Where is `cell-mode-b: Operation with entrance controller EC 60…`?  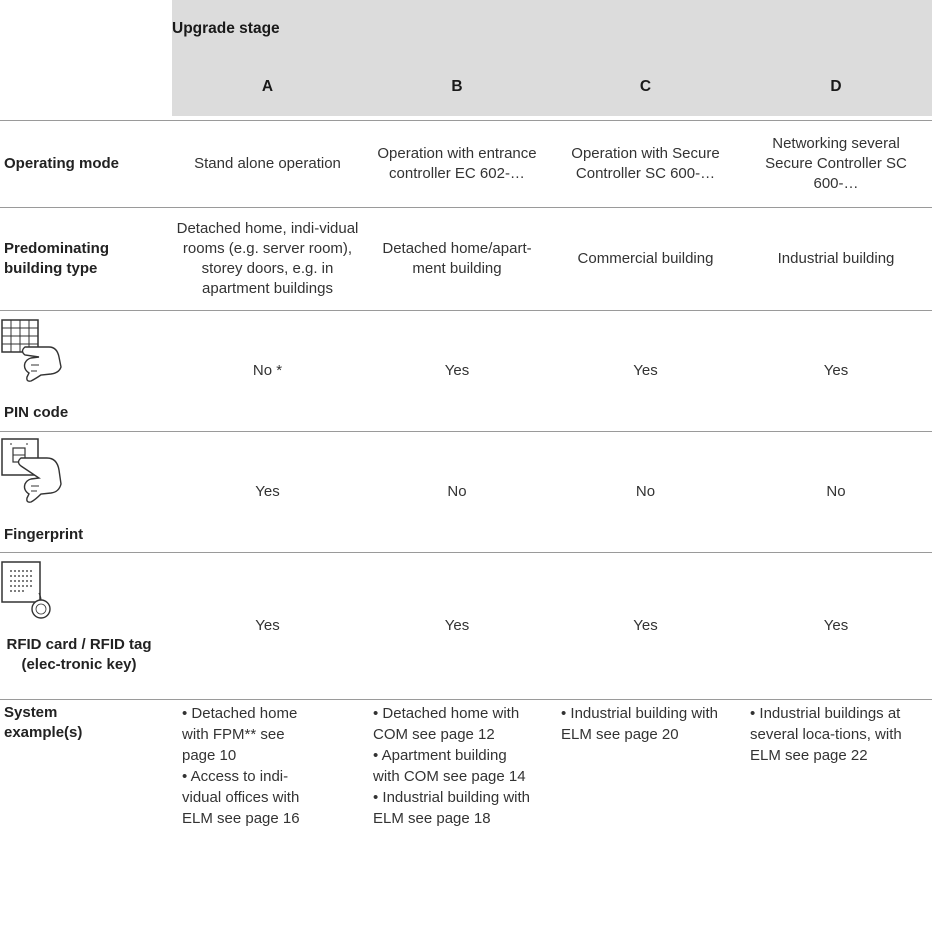
cell-mode-b: Operation with entrance controller EC 60… is located at coordinates (457, 164).